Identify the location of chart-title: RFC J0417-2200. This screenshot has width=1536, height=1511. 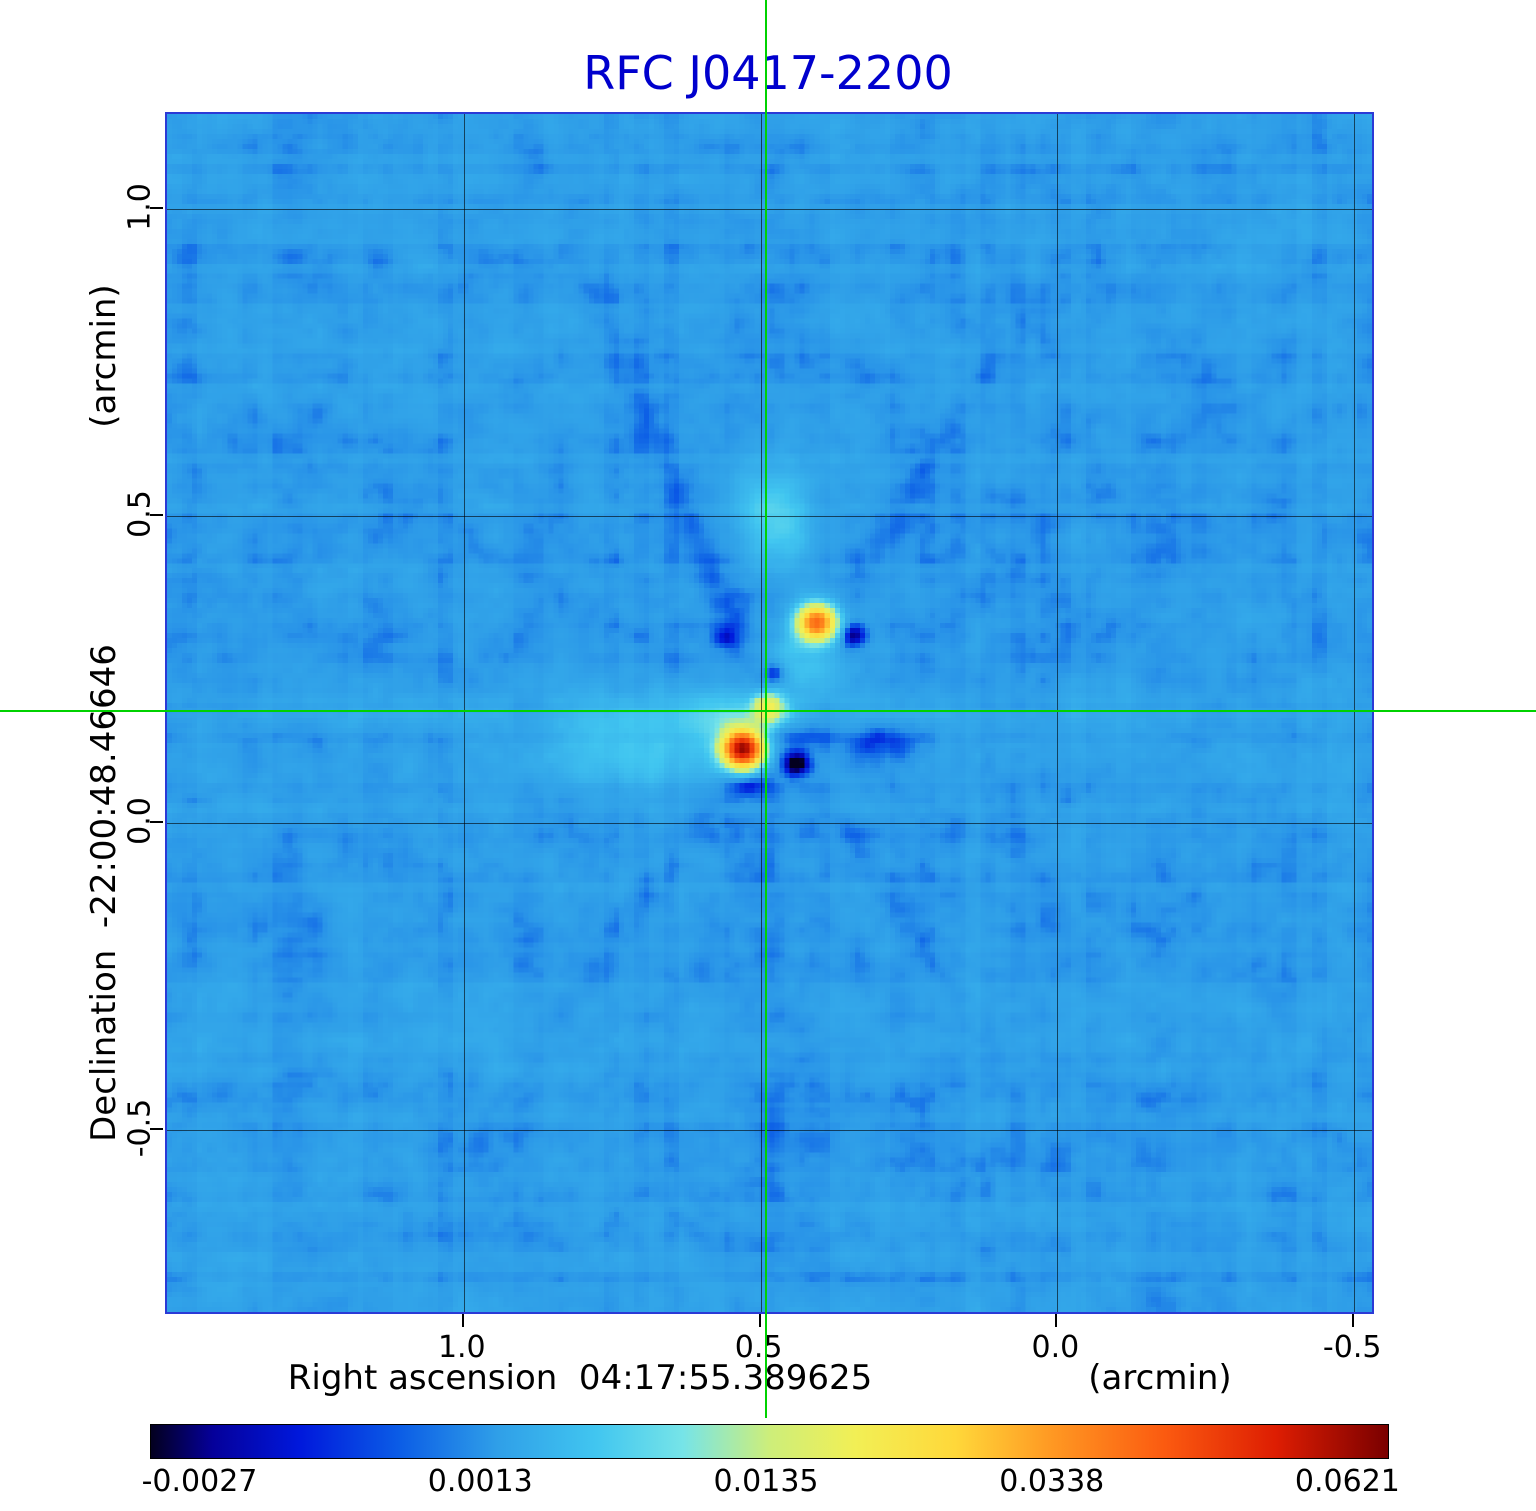
(768, 73).